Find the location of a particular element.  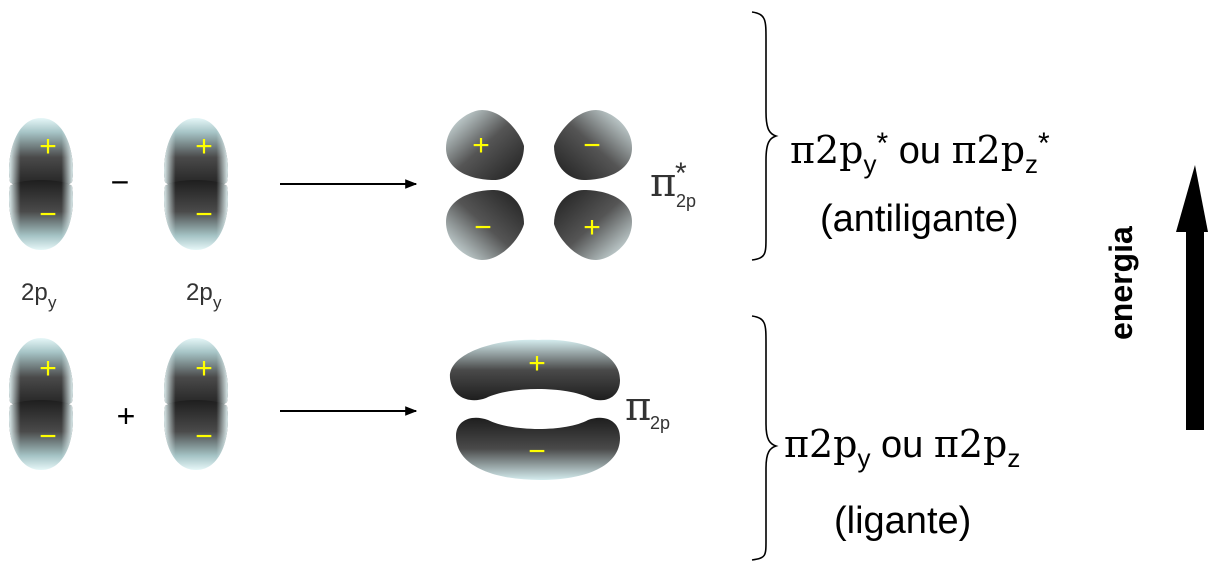

bonding-orbital-label: π2py ou π2pz is located at coordinates (902, 447).